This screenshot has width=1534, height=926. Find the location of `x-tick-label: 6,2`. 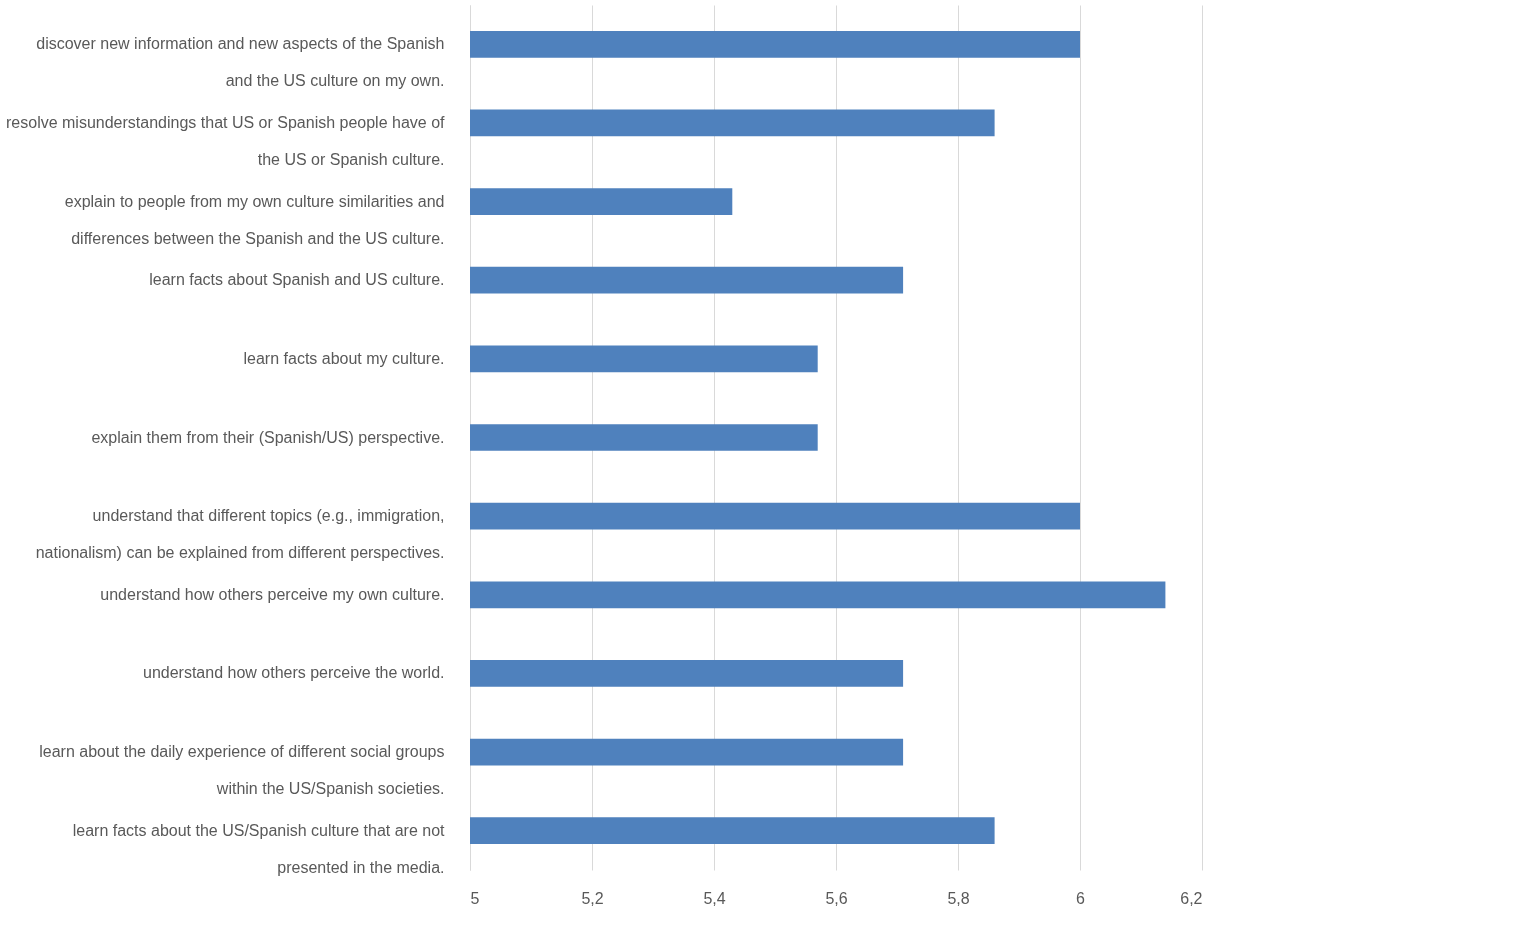

x-tick-label: 6,2 is located at coordinates (1191, 898).